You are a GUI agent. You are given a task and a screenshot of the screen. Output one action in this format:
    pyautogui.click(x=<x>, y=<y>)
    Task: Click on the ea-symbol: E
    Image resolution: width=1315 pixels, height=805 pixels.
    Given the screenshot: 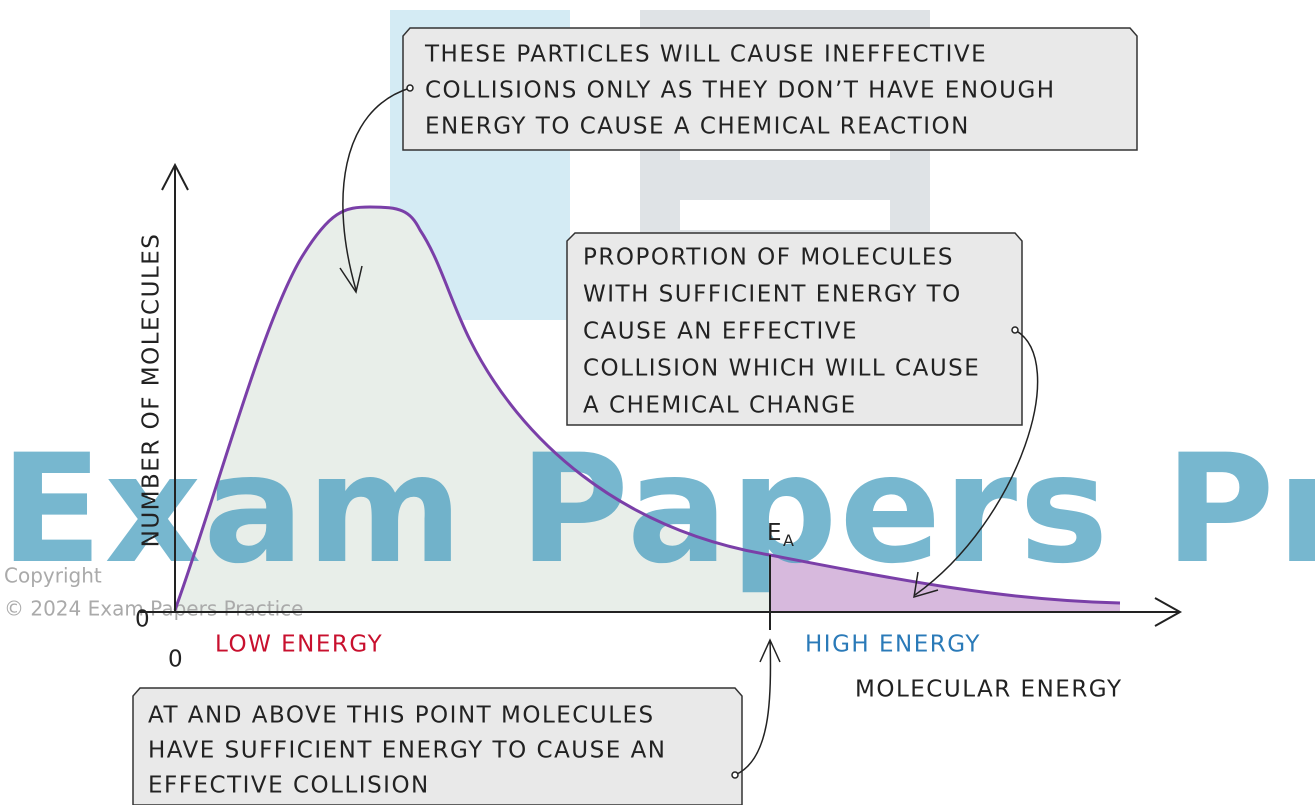 What is the action you would take?
    pyautogui.click(x=775, y=533)
    